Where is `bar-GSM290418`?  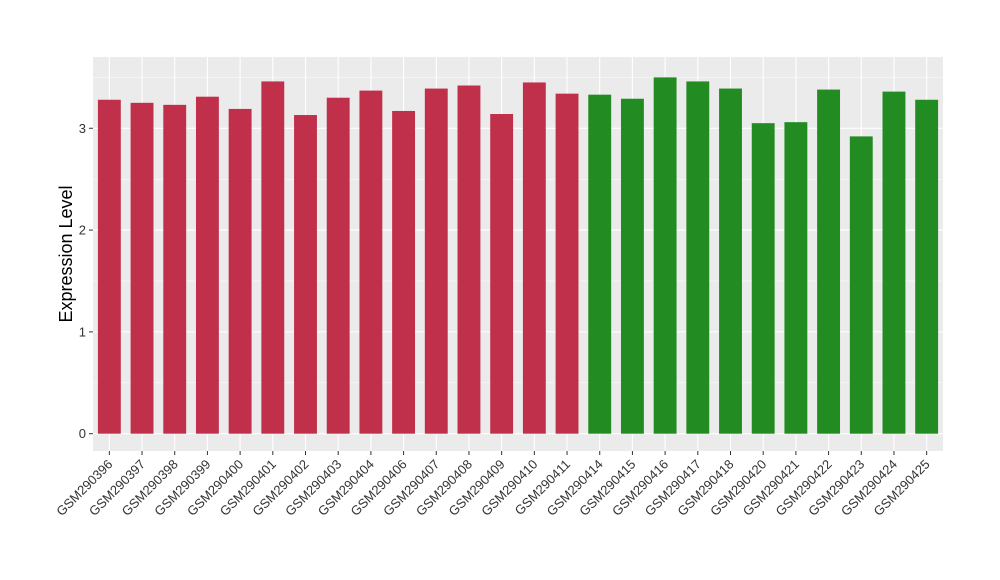 bar-GSM290418 is located at coordinates (730, 261).